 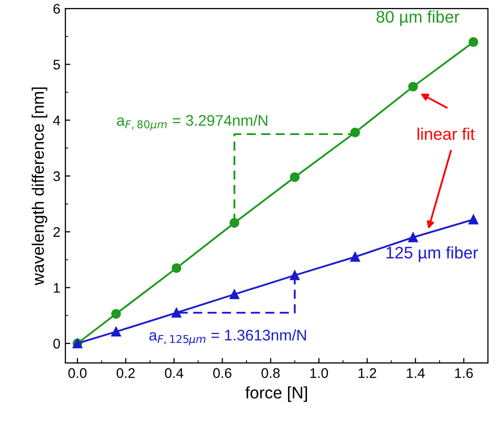 What do you see at coordinates (446, 134) in the screenshot?
I see `annotation: linear fit` at bounding box center [446, 134].